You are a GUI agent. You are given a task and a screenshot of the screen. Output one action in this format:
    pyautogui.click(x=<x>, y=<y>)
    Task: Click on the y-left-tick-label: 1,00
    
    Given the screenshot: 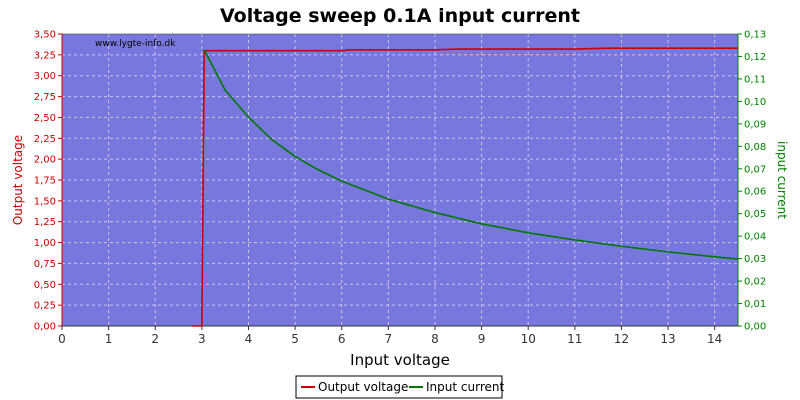 What is the action you would take?
    pyautogui.click(x=45, y=243)
    